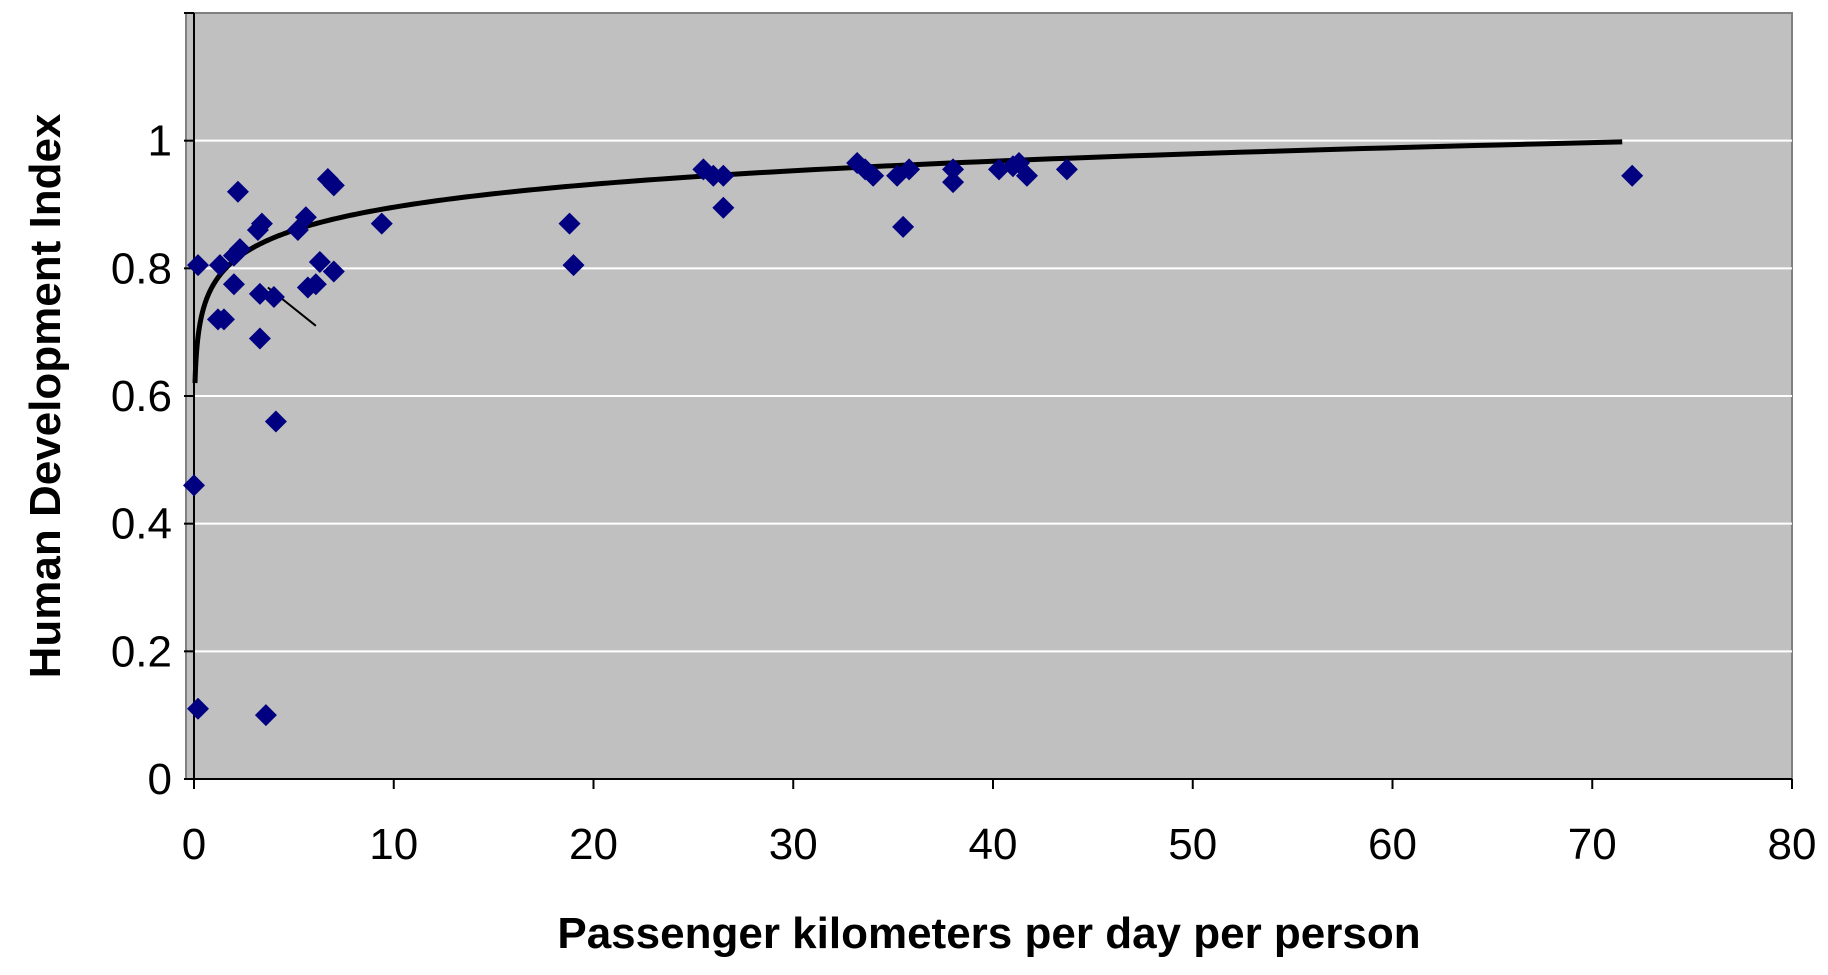 The width and height of the screenshot is (1828, 975). Describe the element at coordinates (988, 933) in the screenshot. I see `x-axis-title: Passenger kilometers per day per person` at that location.